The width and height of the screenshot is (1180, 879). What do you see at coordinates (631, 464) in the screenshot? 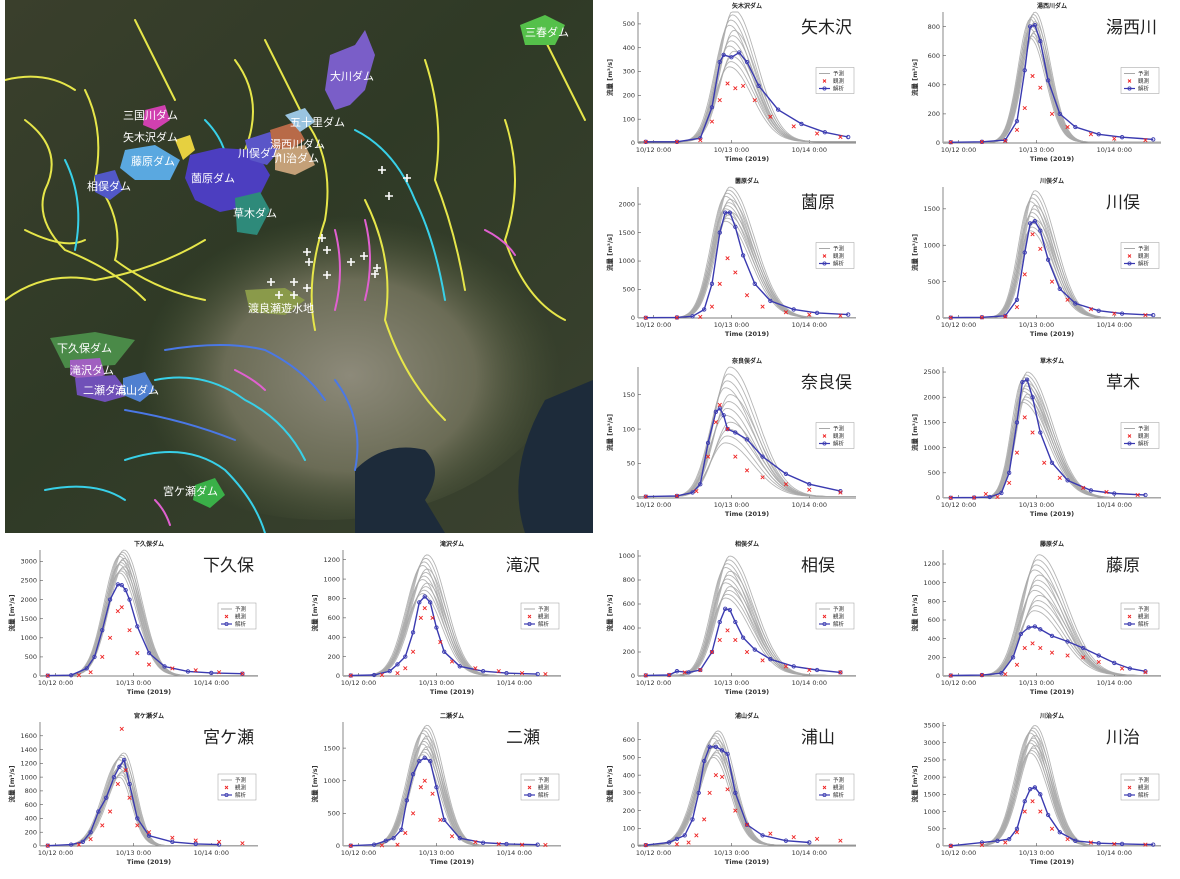
I see `y-tick-label: 50` at bounding box center [631, 464].